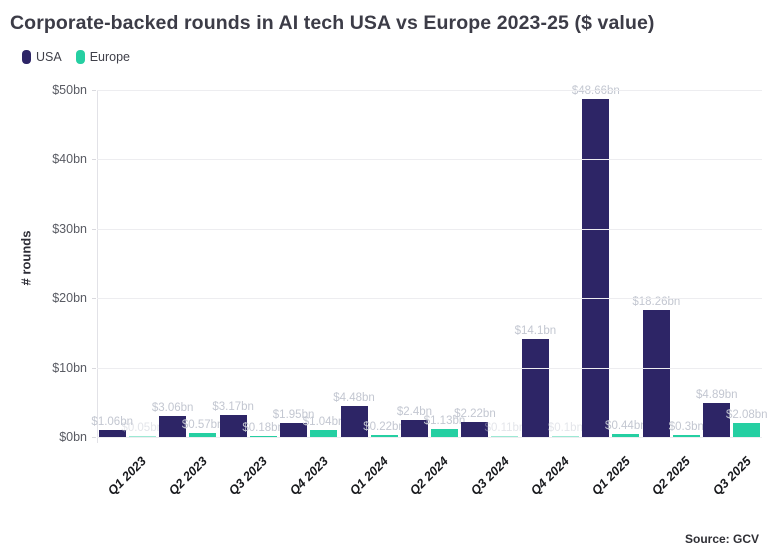 The image size is (768, 555). Describe the element at coordinates (475, 413) in the screenshot. I see `bar-value-label: $2.22bn` at that location.